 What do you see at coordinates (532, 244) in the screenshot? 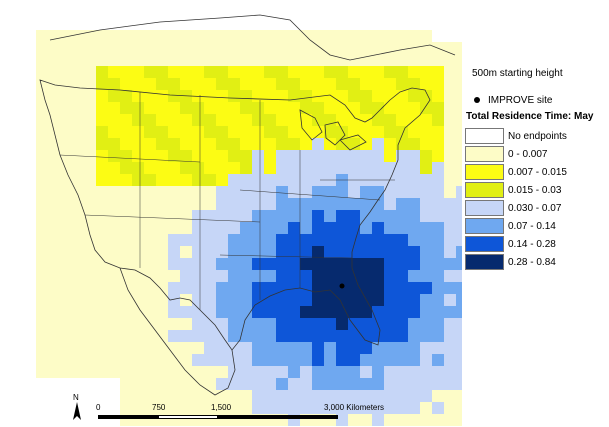
I see `legend-label: 0.14 - 0.28` at bounding box center [532, 244].